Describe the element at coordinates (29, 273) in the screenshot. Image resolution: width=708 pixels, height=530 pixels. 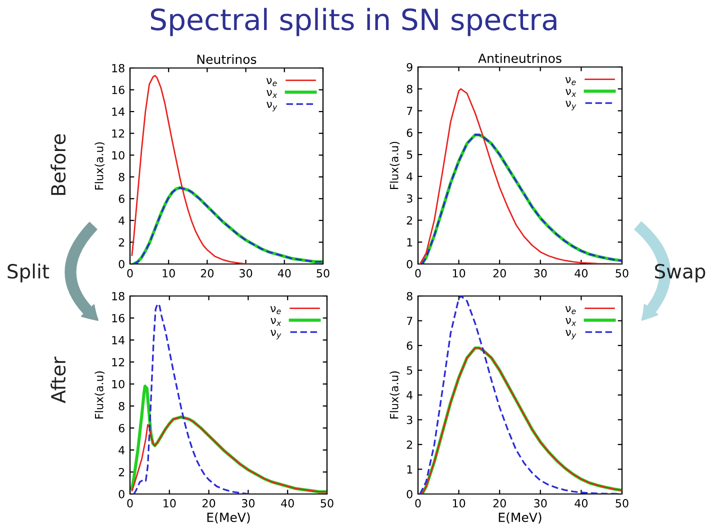
I see `text: Split` at that location.